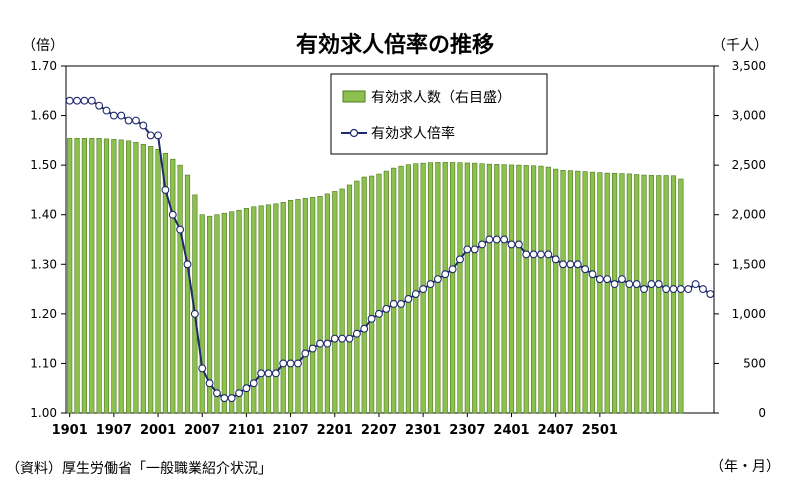  Describe the element at coordinates (749, 66) in the screenshot. I see `right-tick-label: 3,500` at that location.